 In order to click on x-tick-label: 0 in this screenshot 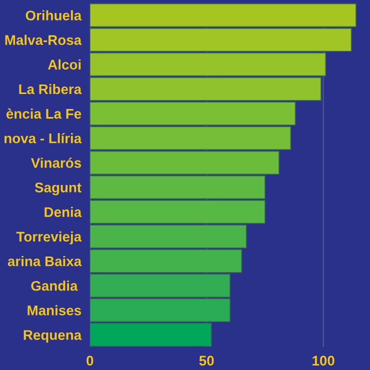, I will do `click(90, 361)`.